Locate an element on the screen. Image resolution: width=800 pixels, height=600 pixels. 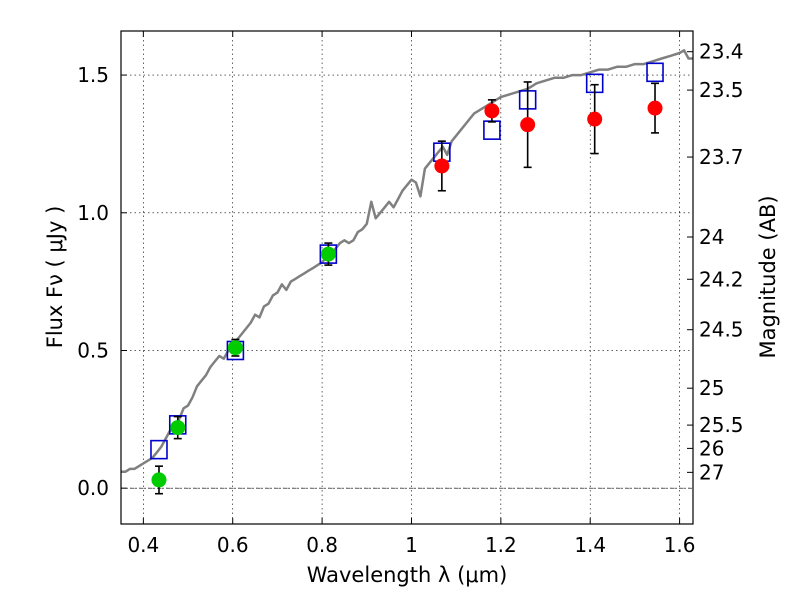
x-tick-label: 0.4 is located at coordinates (143, 545).